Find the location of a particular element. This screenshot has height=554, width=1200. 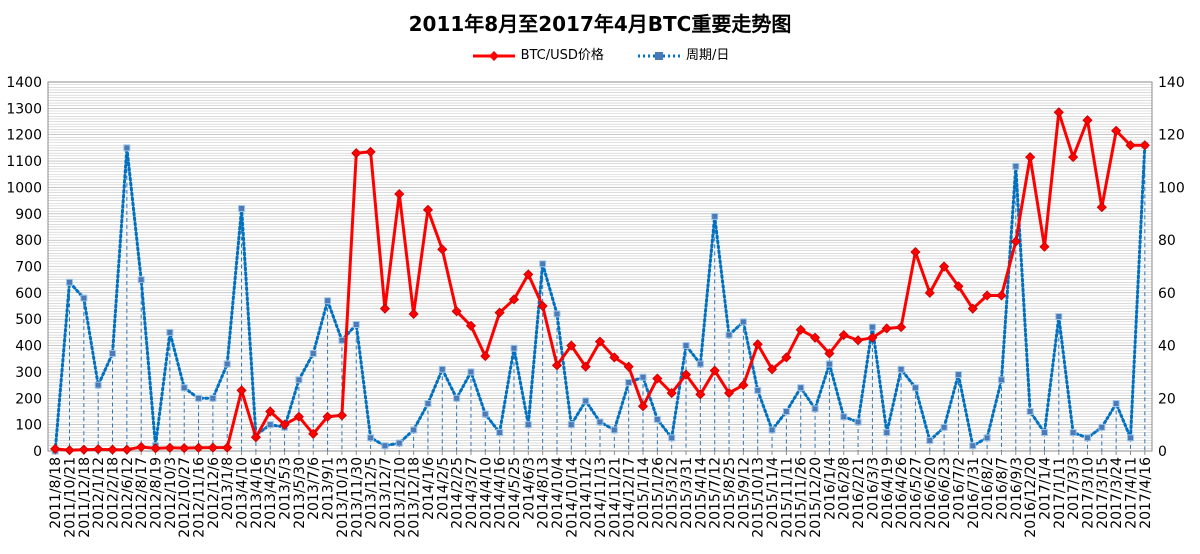

x-tick-label: 2017/1/11 is located at coordinates (1060, 493).